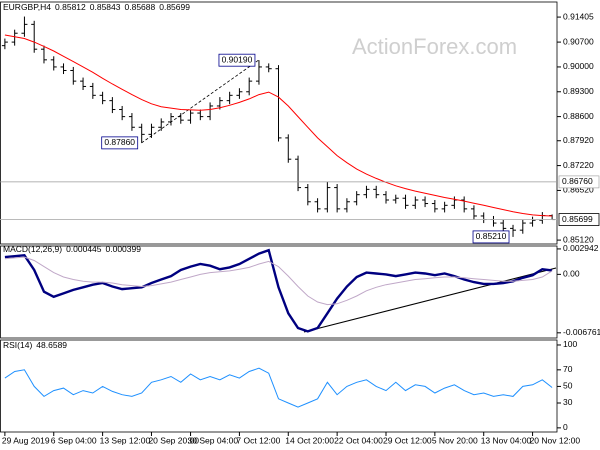  What do you see at coordinates (555, 440) in the screenshot?
I see `x-tick-label: 20 Nov 12:00` at bounding box center [555, 440].